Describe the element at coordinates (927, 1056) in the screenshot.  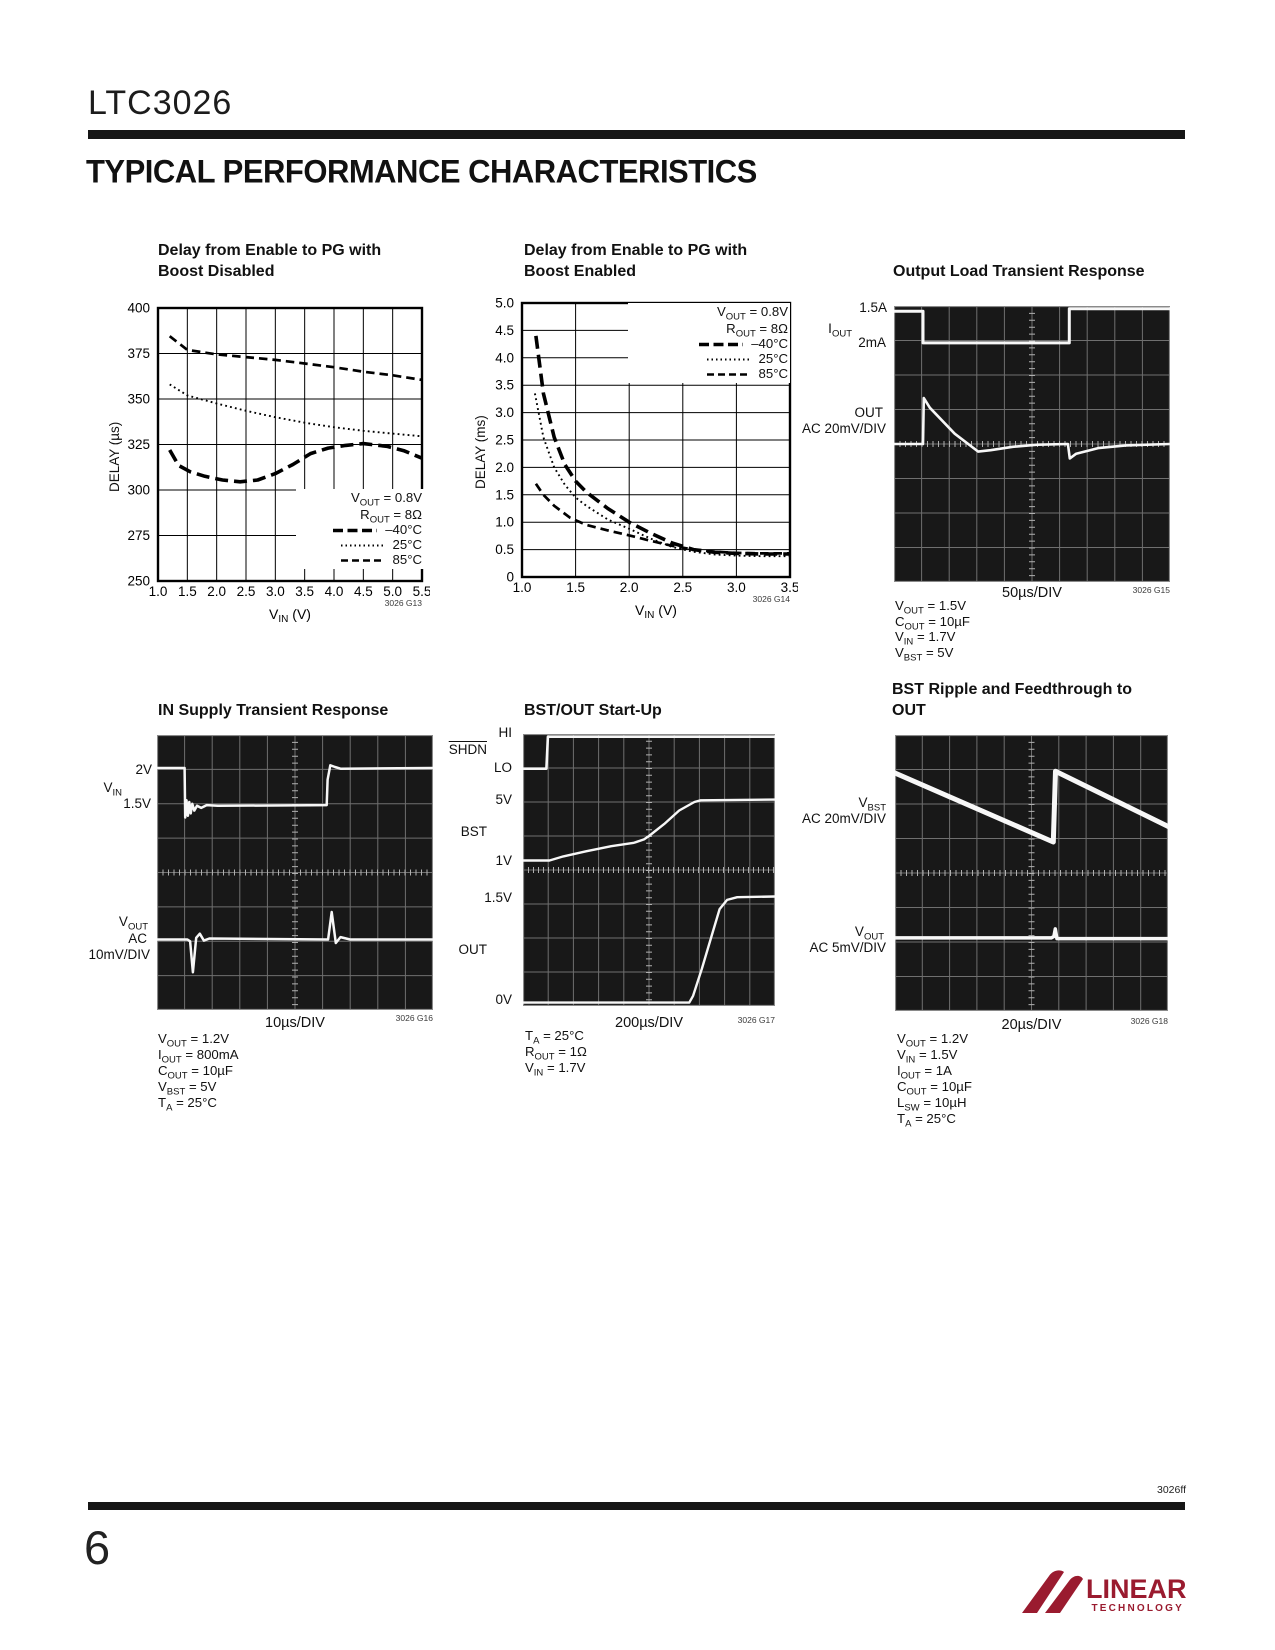
I see `condition-line: VIN = 1.5V` at that location.